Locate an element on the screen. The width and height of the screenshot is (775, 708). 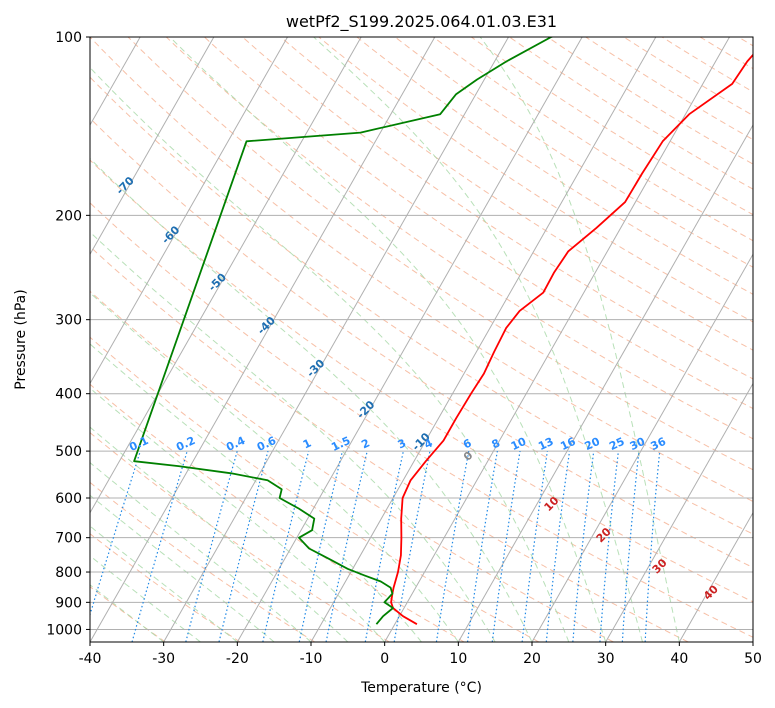
y-tick-label: 300 is located at coordinates (68, 321).